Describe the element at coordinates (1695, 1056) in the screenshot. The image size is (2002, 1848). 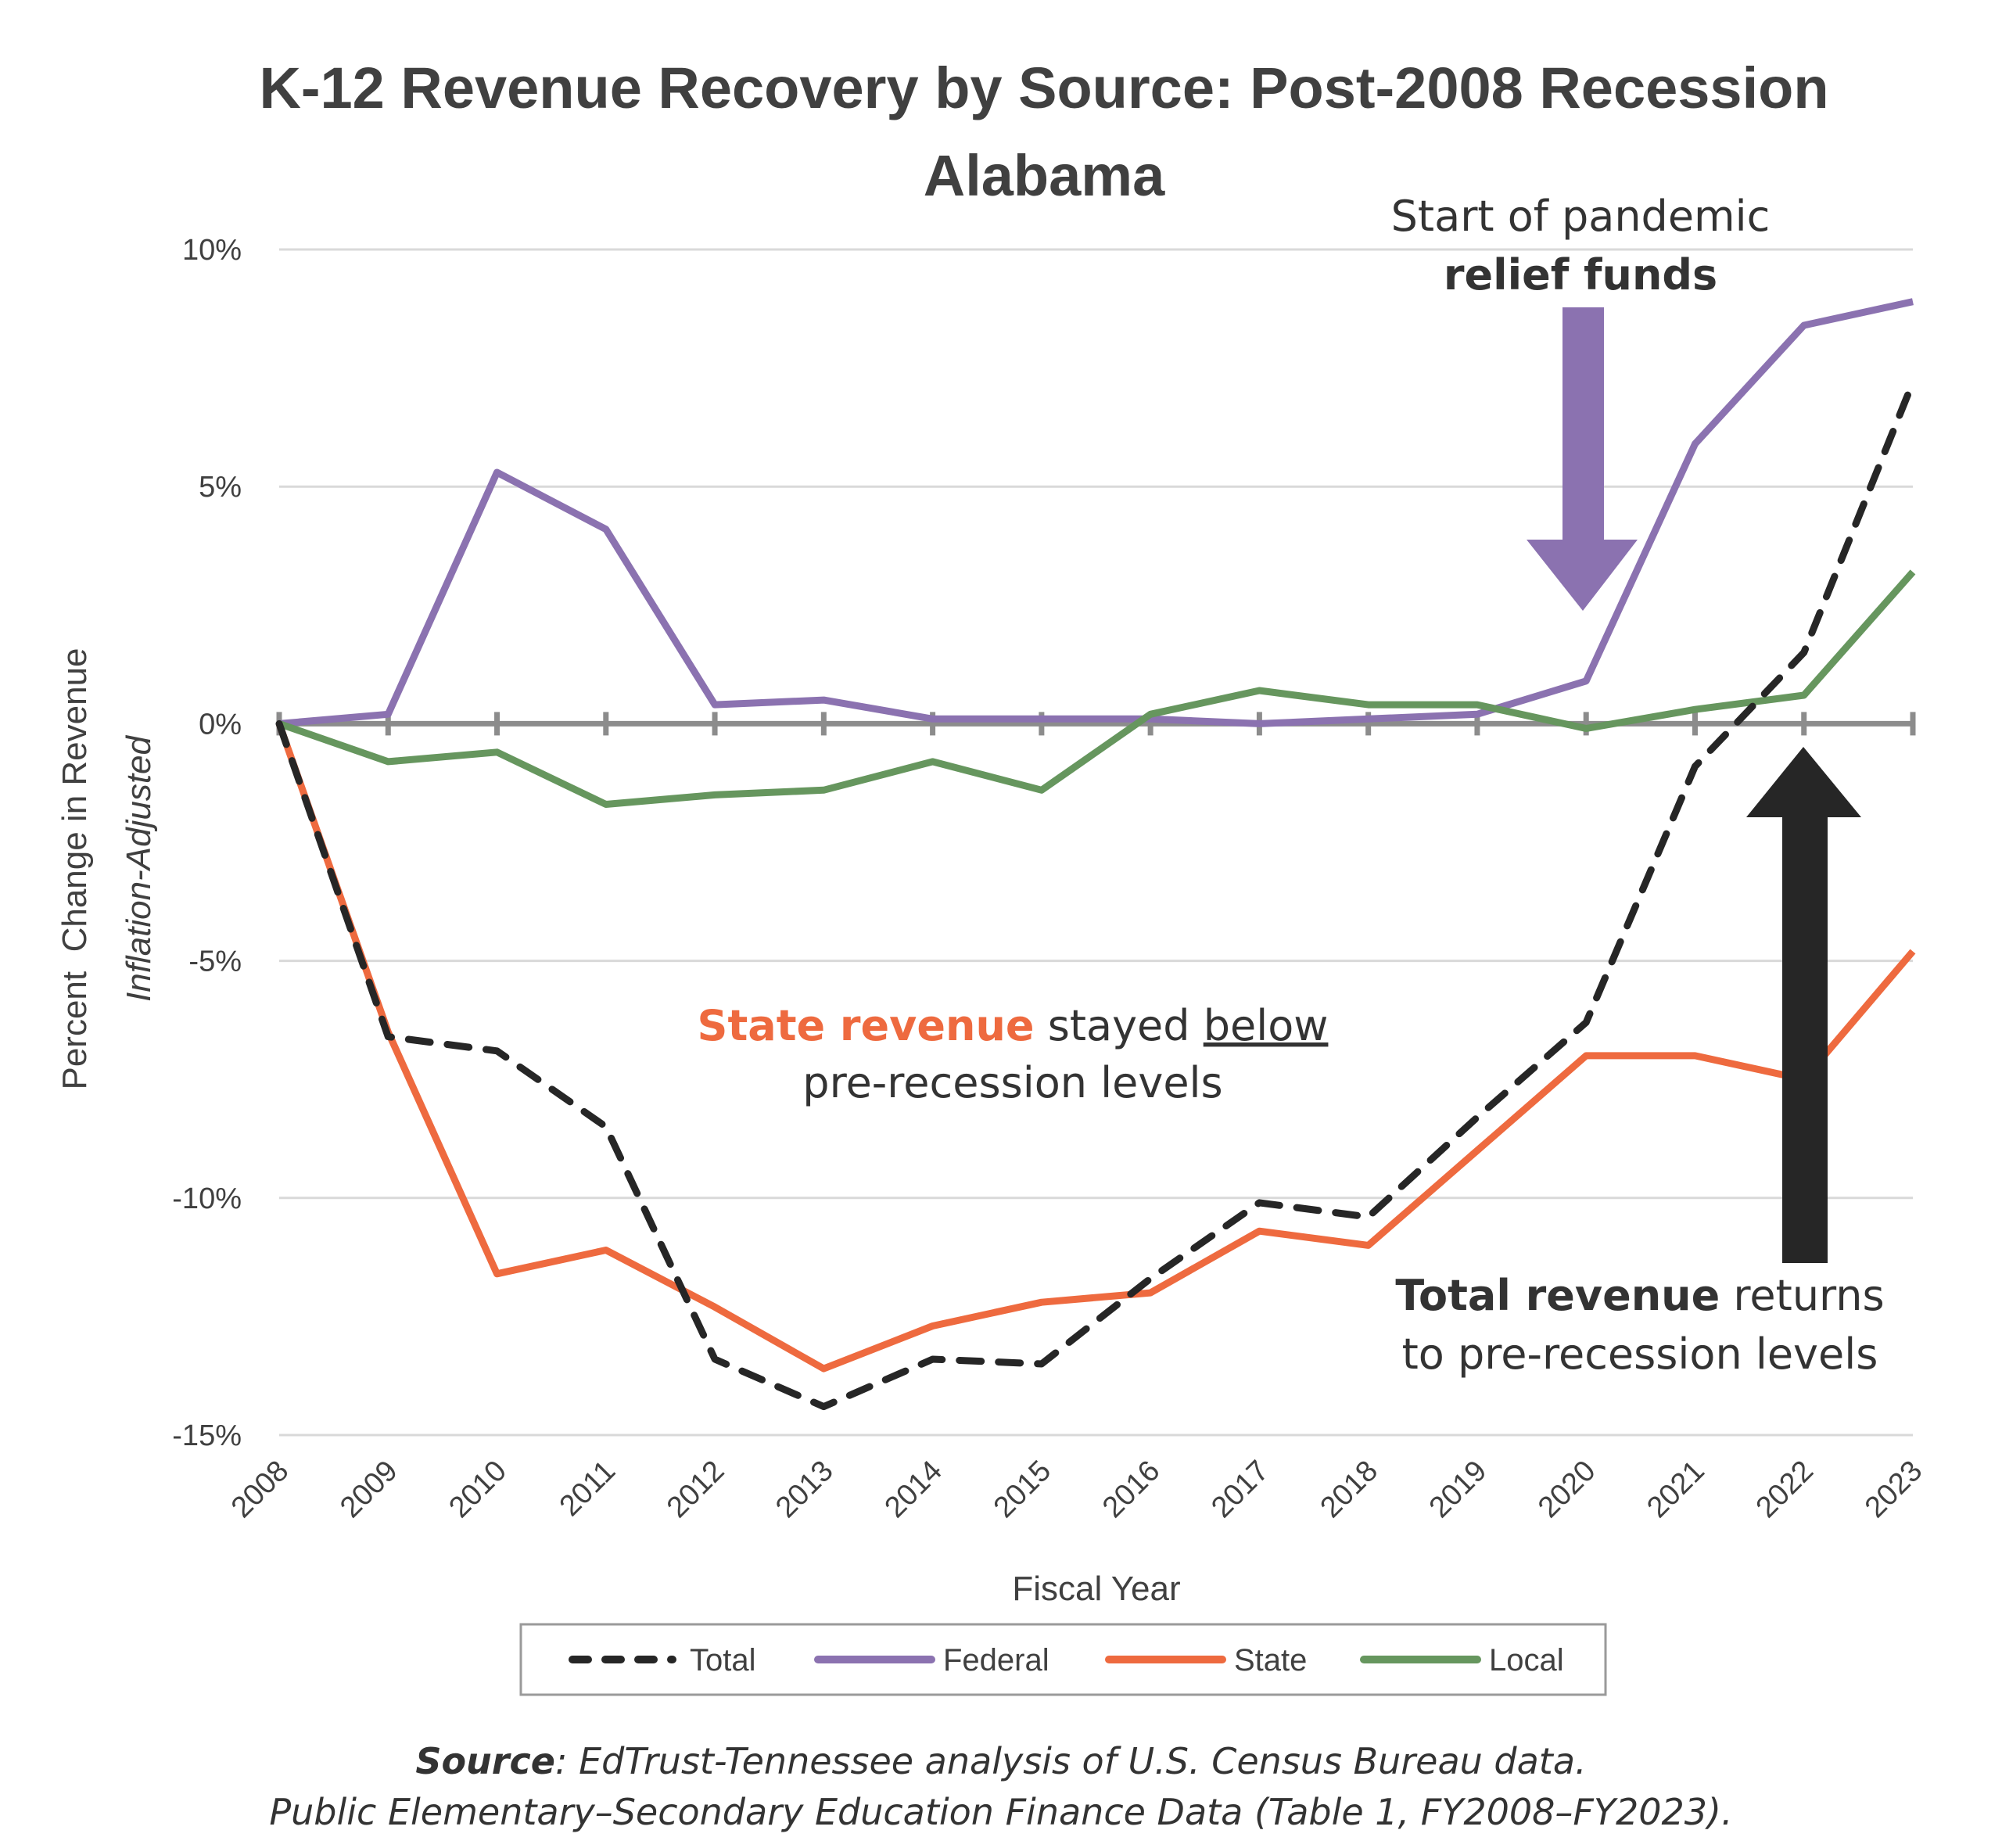
I see `data-point-state-2021` at that location.